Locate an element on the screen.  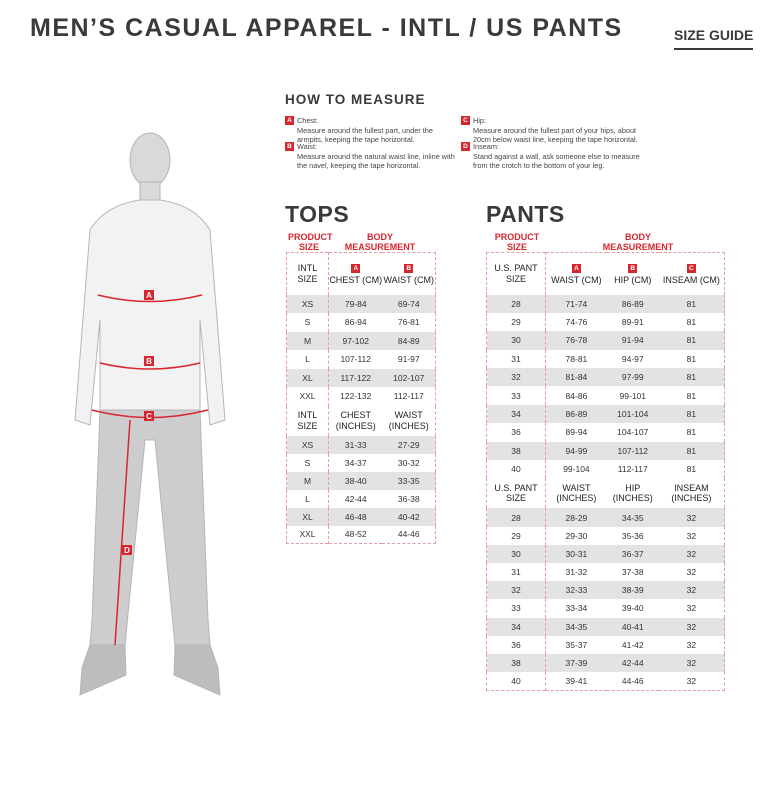
value-cell: 33-35 is located at coordinates (409, 480).